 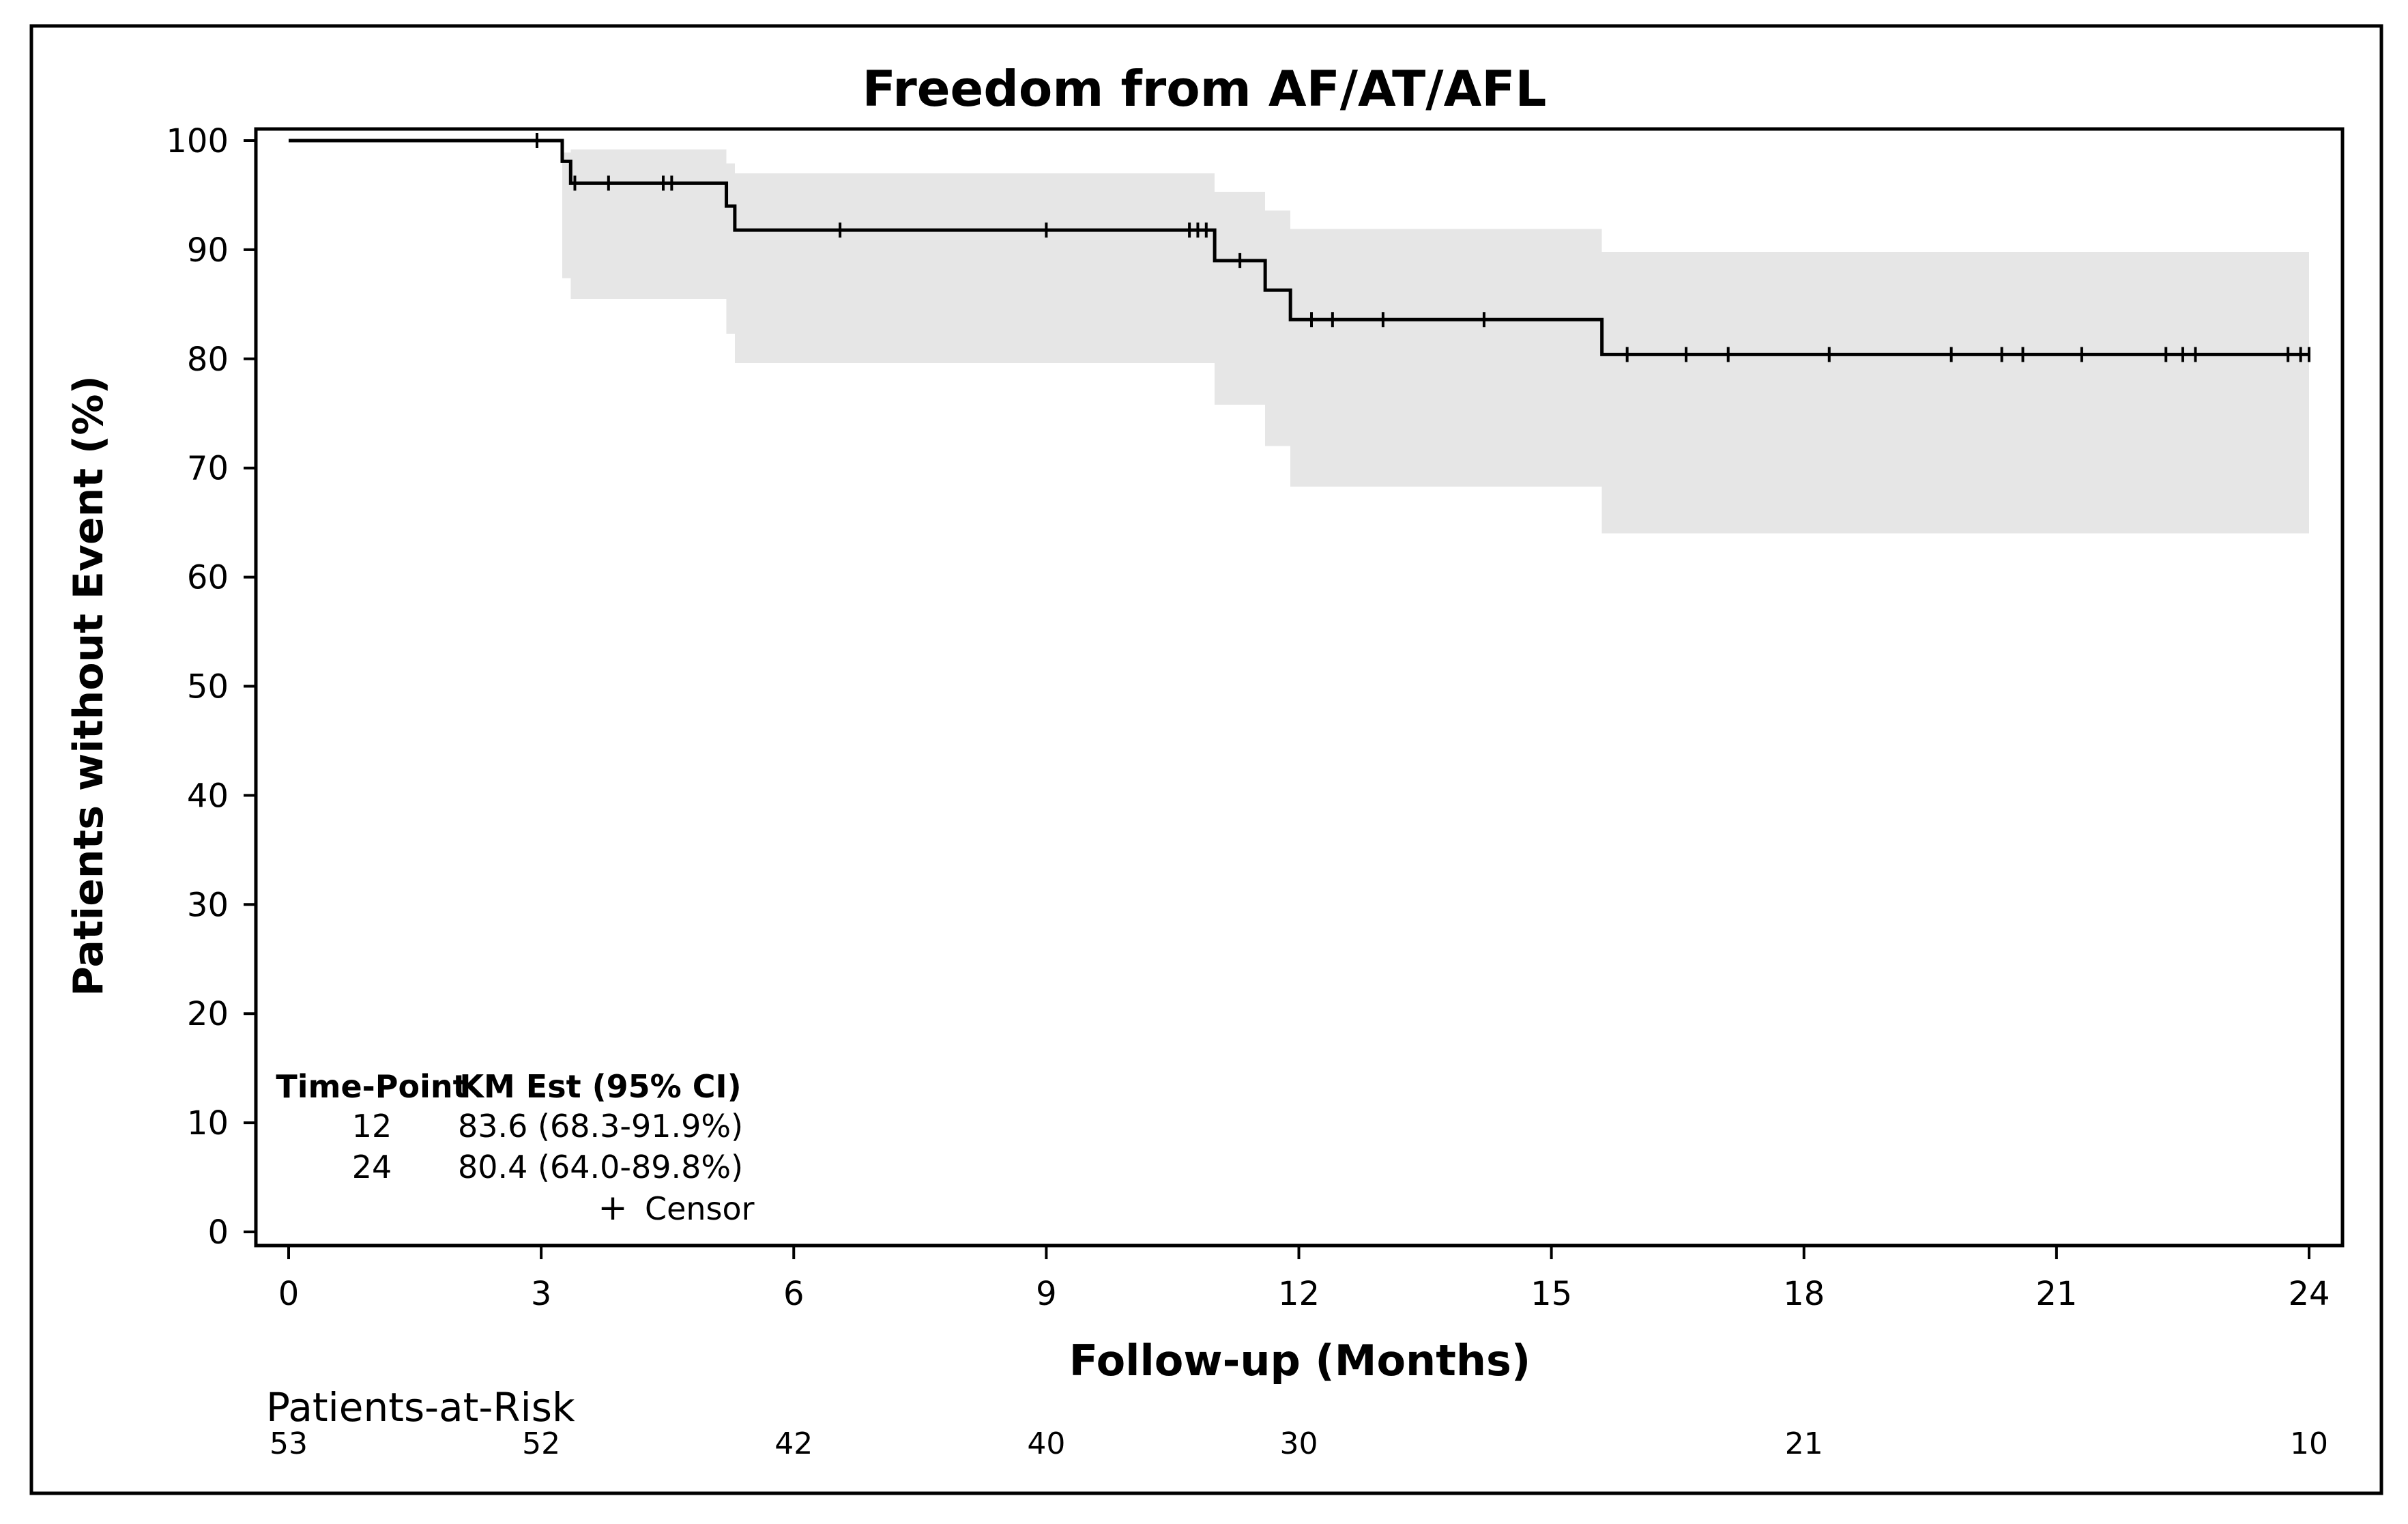 I want to click on censor-legend-label: Censor, so click(x=700, y=1208).